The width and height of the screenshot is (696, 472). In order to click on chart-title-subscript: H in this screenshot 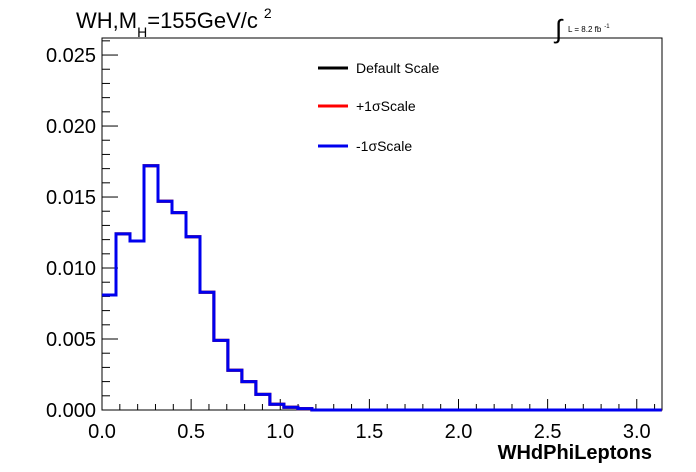, I will do `click(142, 32)`.